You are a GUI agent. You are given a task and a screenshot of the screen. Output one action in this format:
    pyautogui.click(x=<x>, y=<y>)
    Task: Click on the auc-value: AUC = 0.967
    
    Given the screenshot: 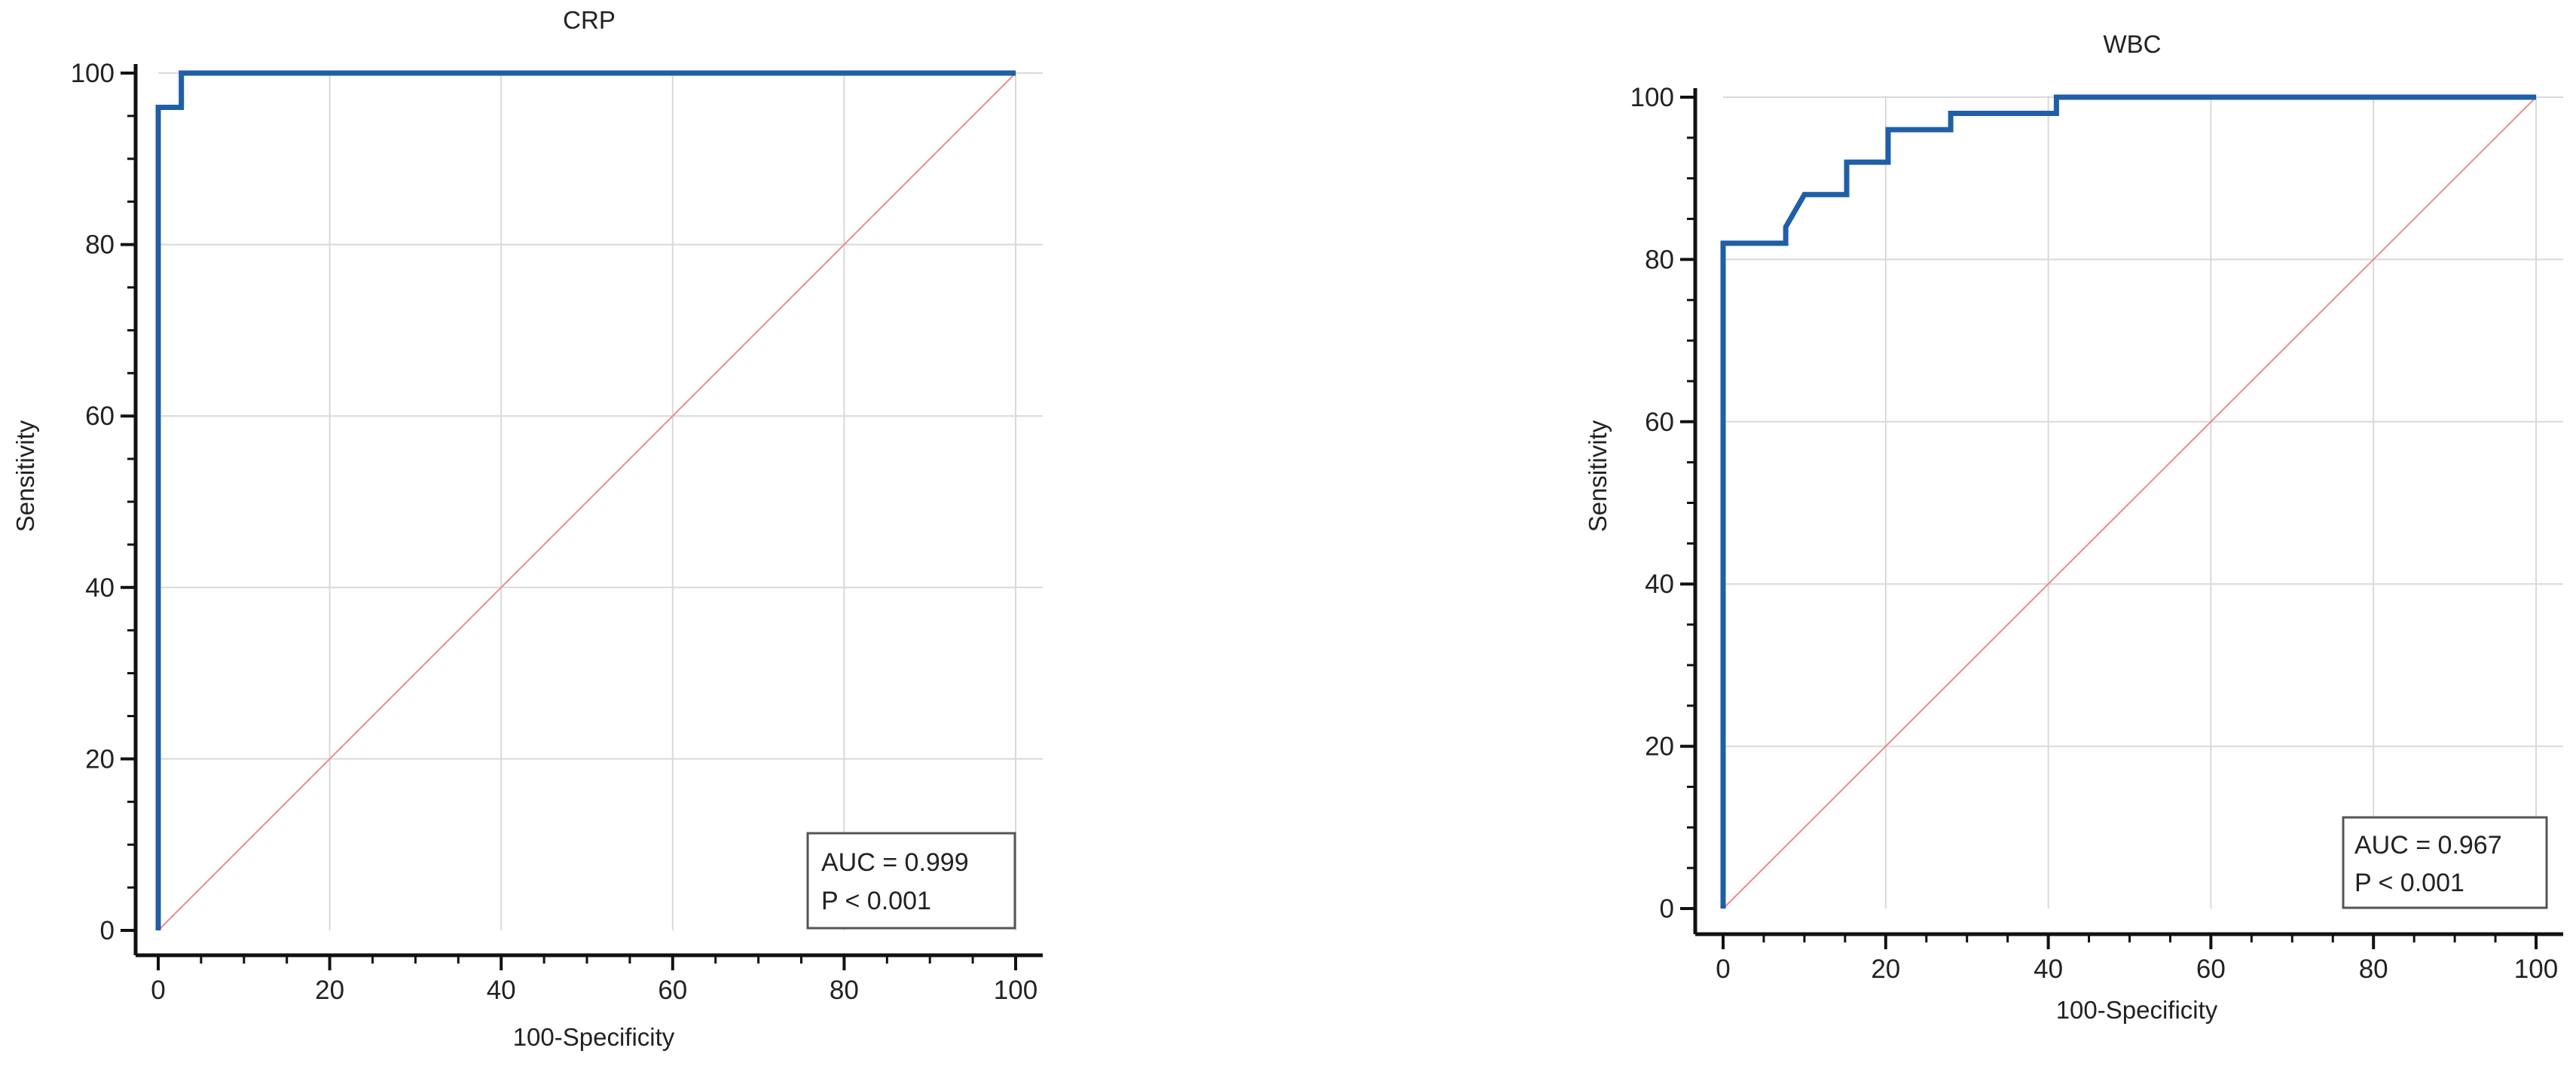 What is the action you would take?
    pyautogui.click(x=2428, y=845)
    